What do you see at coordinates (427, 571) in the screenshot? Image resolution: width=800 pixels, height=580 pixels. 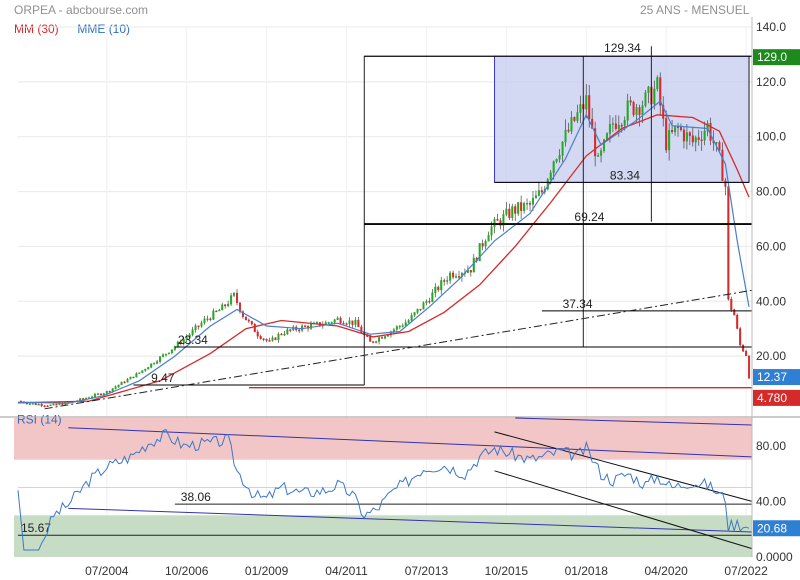 I see `x-tick-label: 07/2013` at bounding box center [427, 571].